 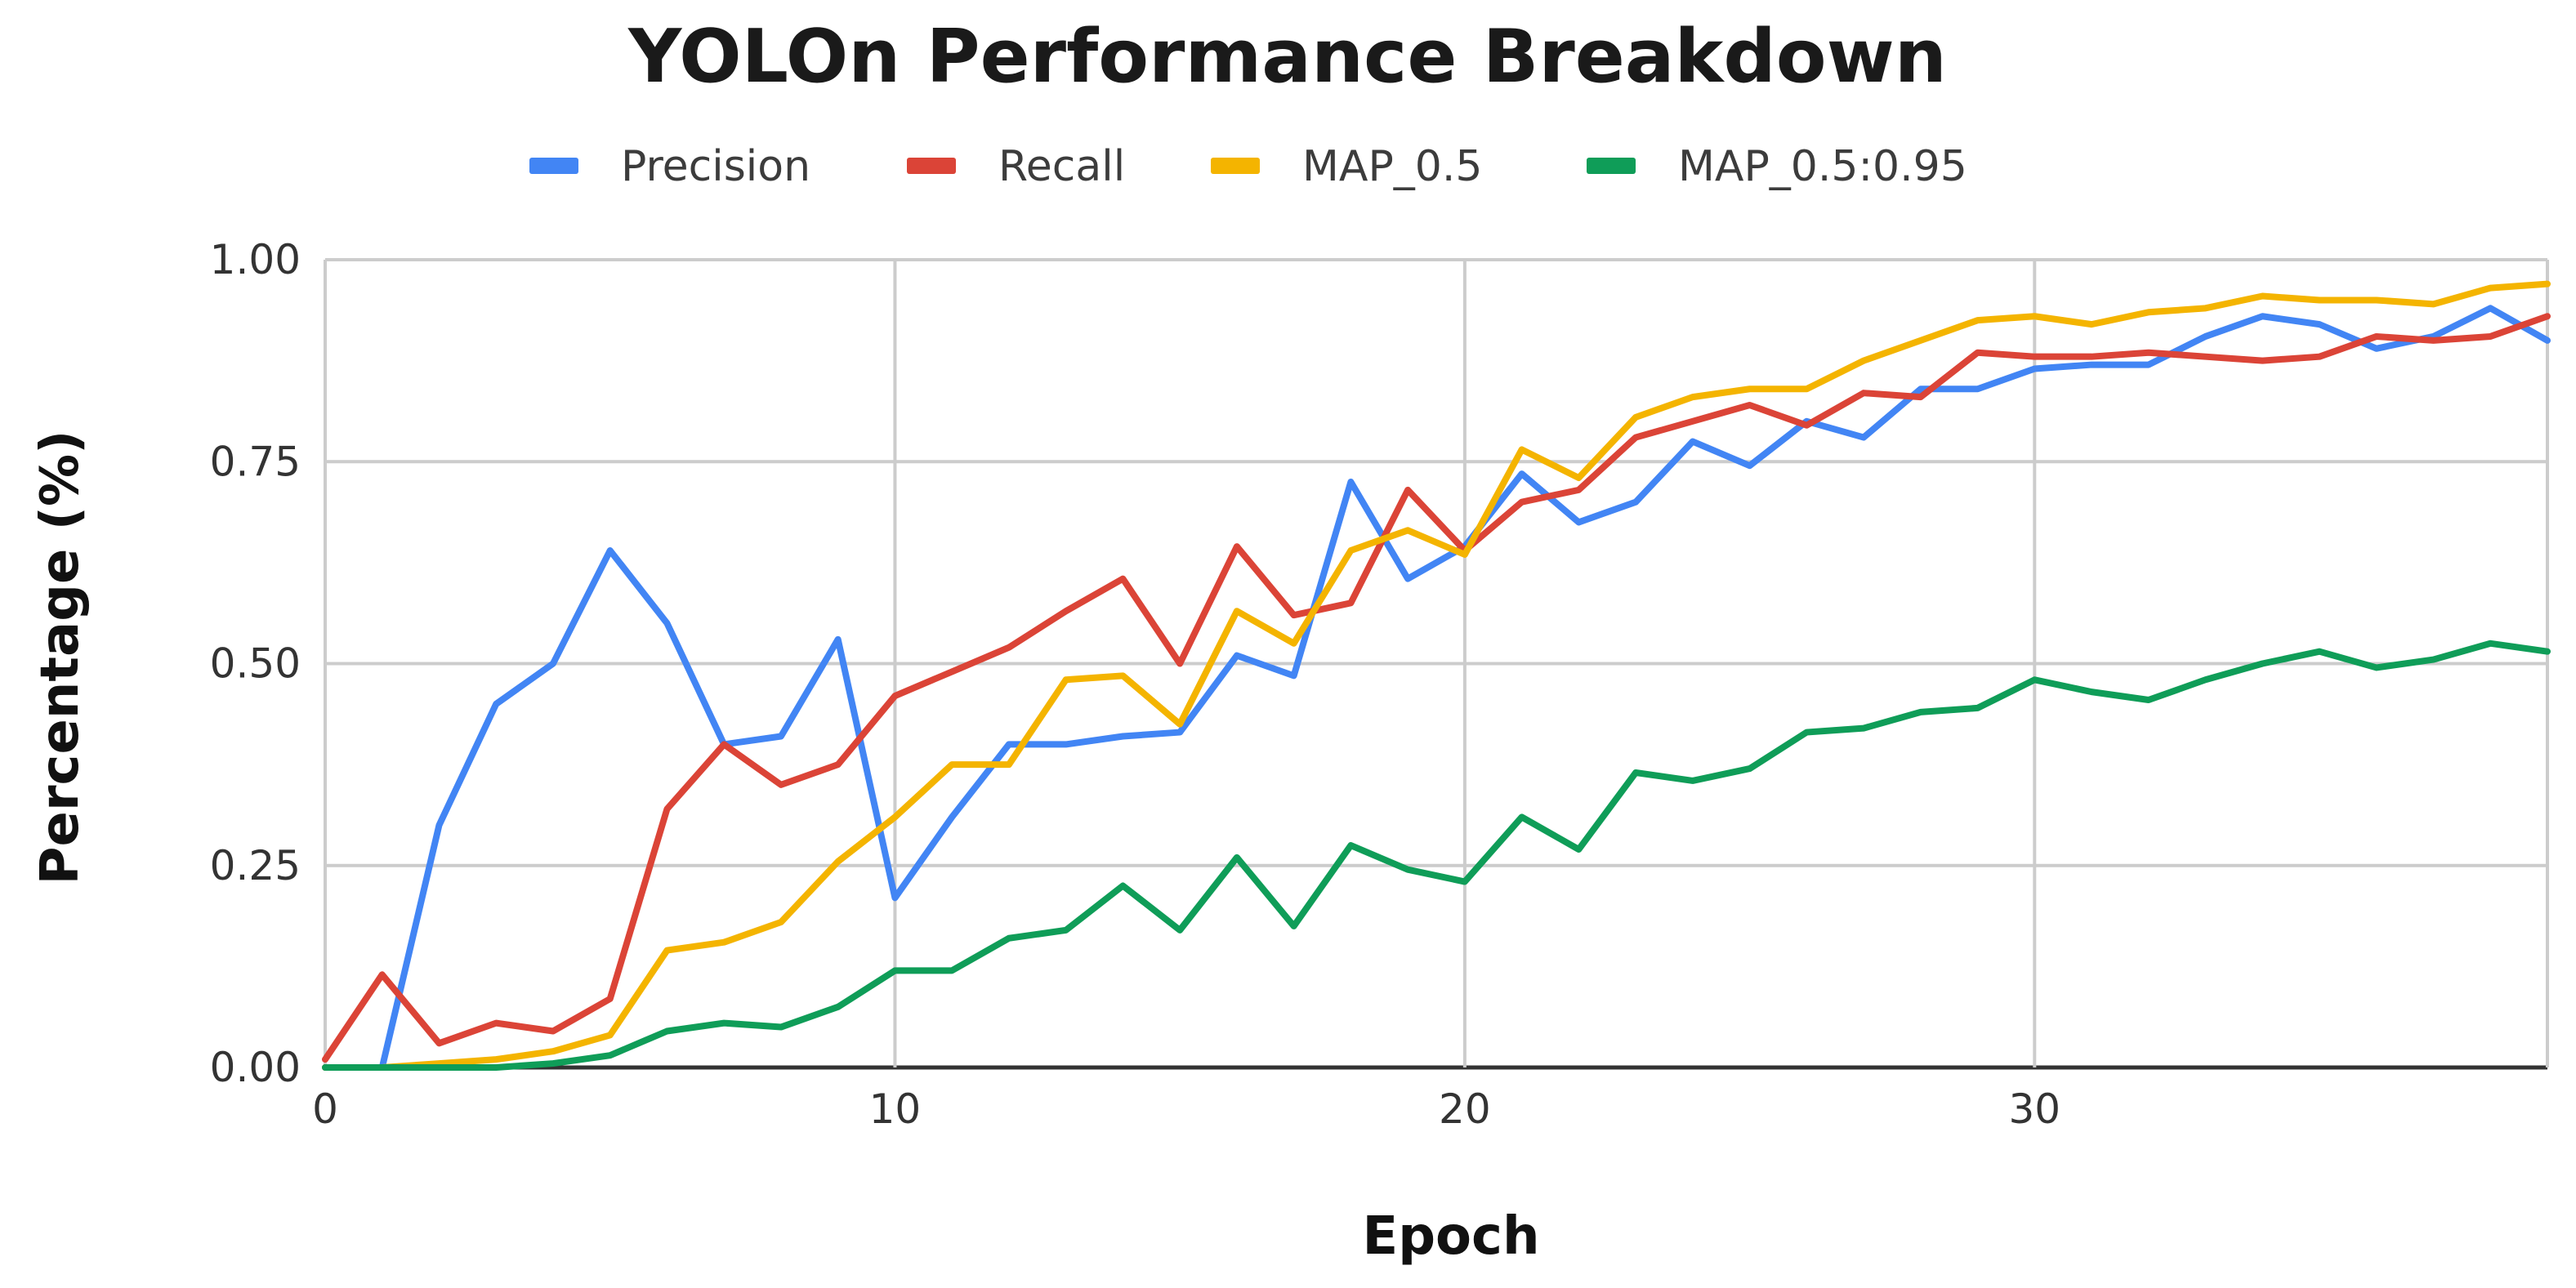 I want to click on y-tick-label: 0.25, so click(x=256, y=865).